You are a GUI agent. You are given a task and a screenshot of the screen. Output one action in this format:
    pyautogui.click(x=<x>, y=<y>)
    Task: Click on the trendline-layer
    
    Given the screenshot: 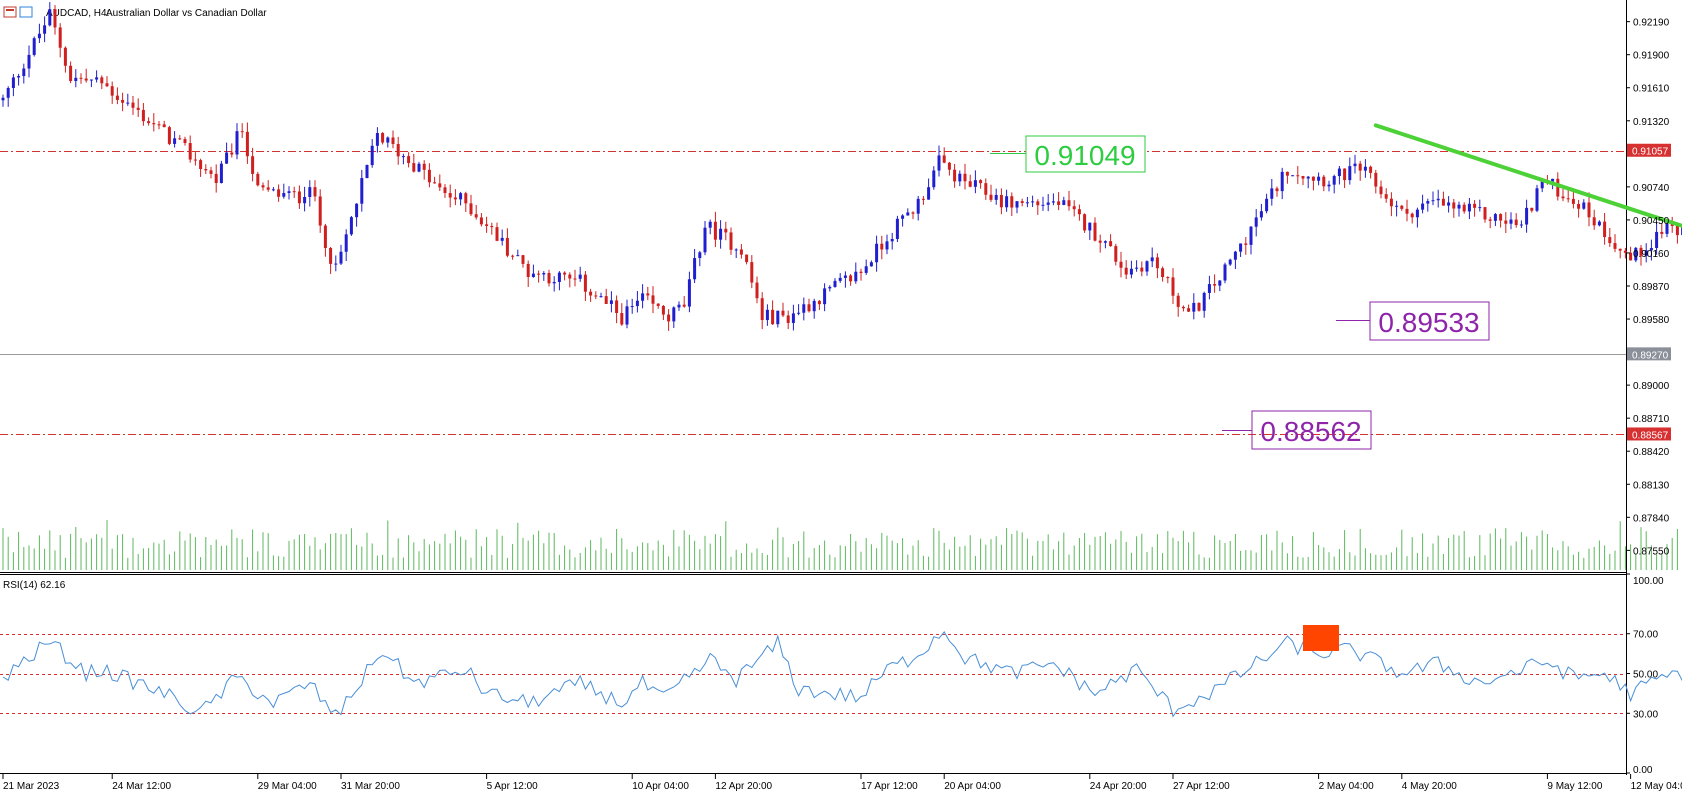 What is the action you would take?
    pyautogui.click(x=1527, y=294)
    